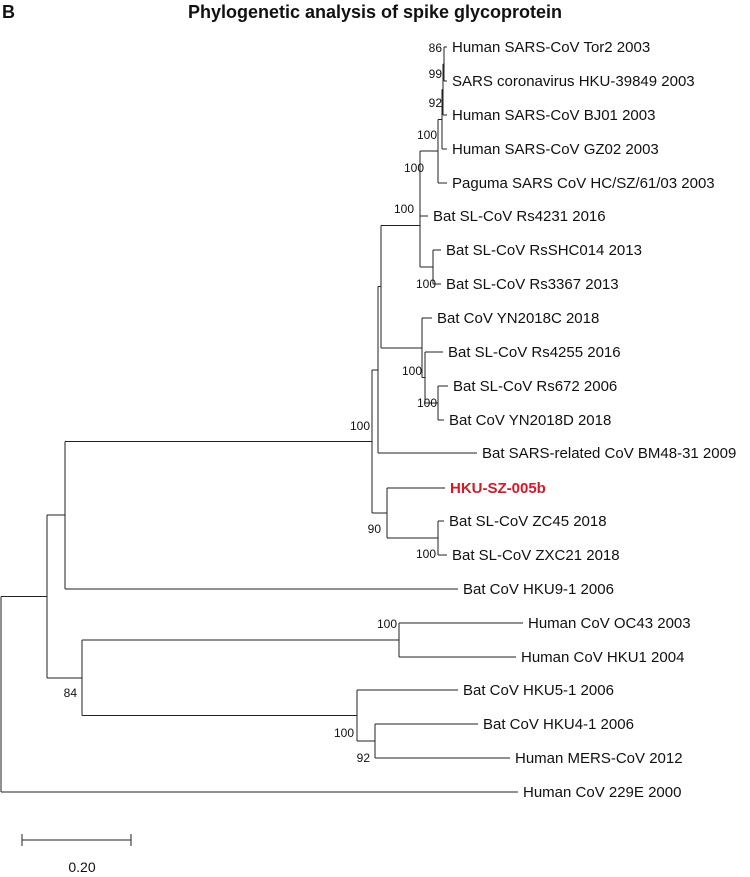 The width and height of the screenshot is (750, 877). Describe the element at coordinates (81, 867) in the screenshot. I see `scale-bar-label: 0.20` at that location.